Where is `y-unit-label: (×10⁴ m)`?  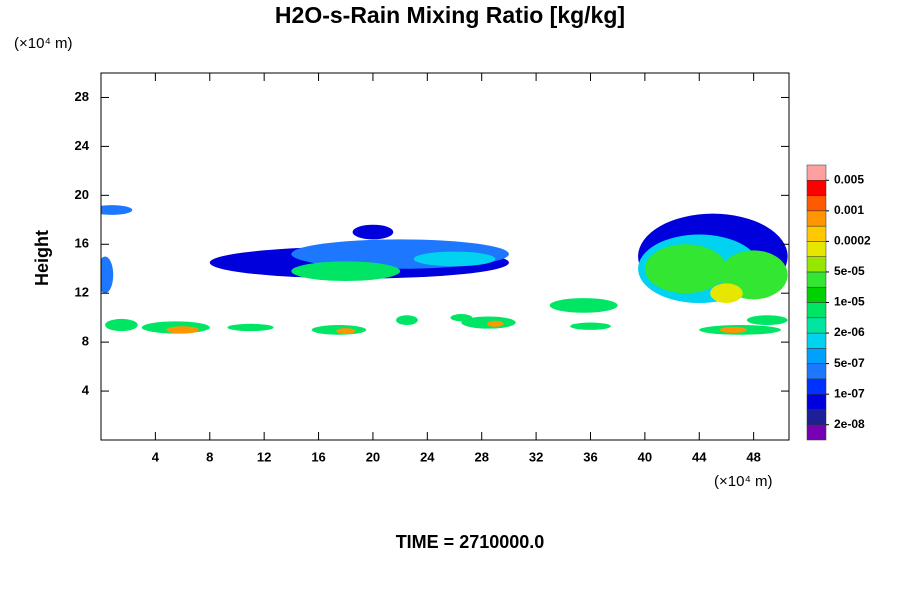 y-unit-label: (×10⁴ m) is located at coordinates (43, 43).